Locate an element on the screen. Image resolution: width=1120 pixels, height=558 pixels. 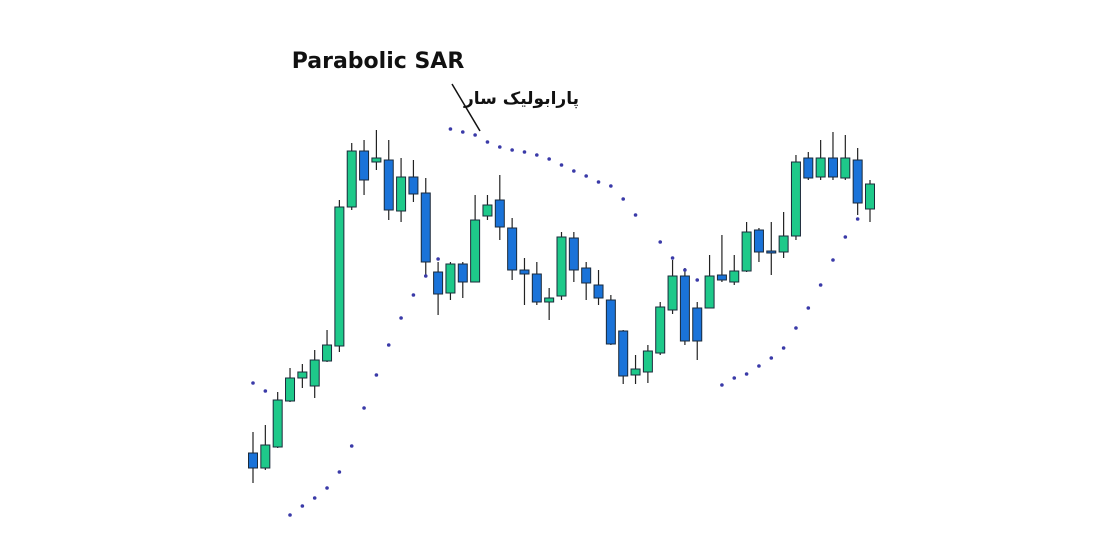
chart-title: Parabolic SAR is located at coordinates (378, 61).